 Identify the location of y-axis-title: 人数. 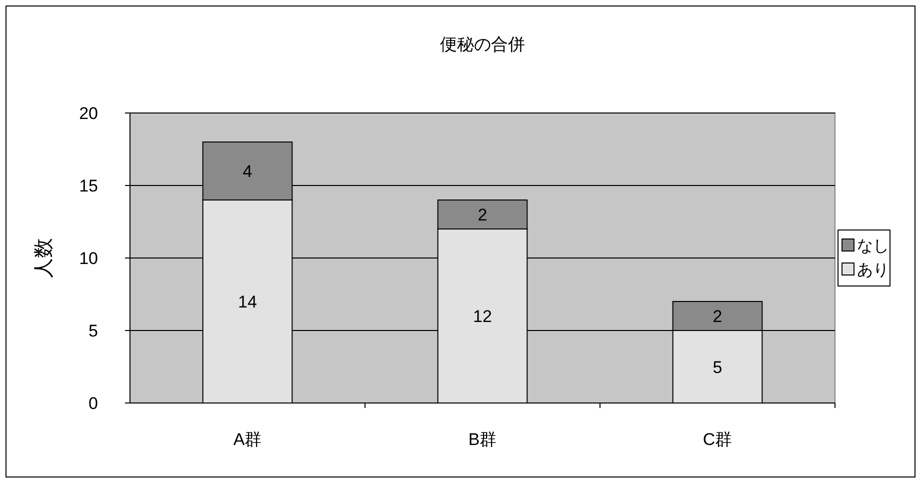
(44, 258).